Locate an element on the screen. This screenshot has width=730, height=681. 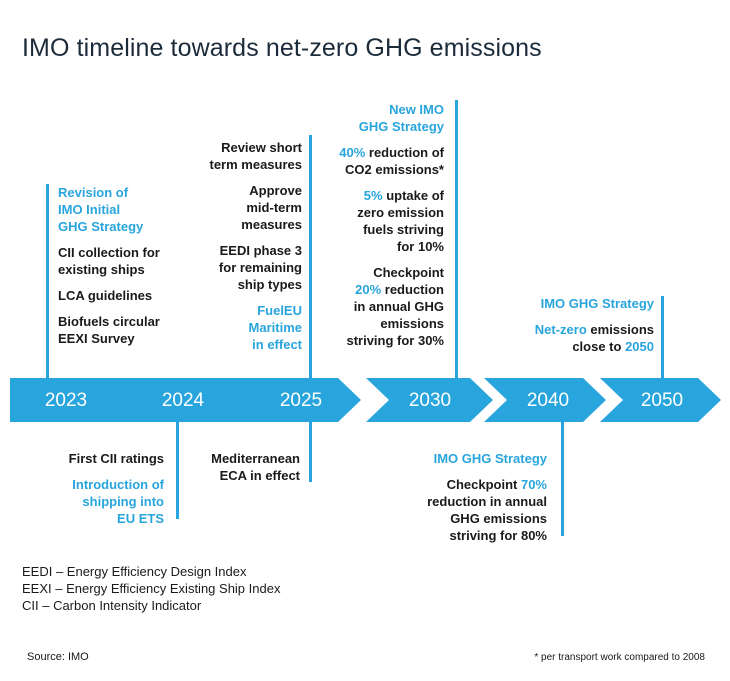
arrow-segment-2050 is located at coordinates (660, 400).